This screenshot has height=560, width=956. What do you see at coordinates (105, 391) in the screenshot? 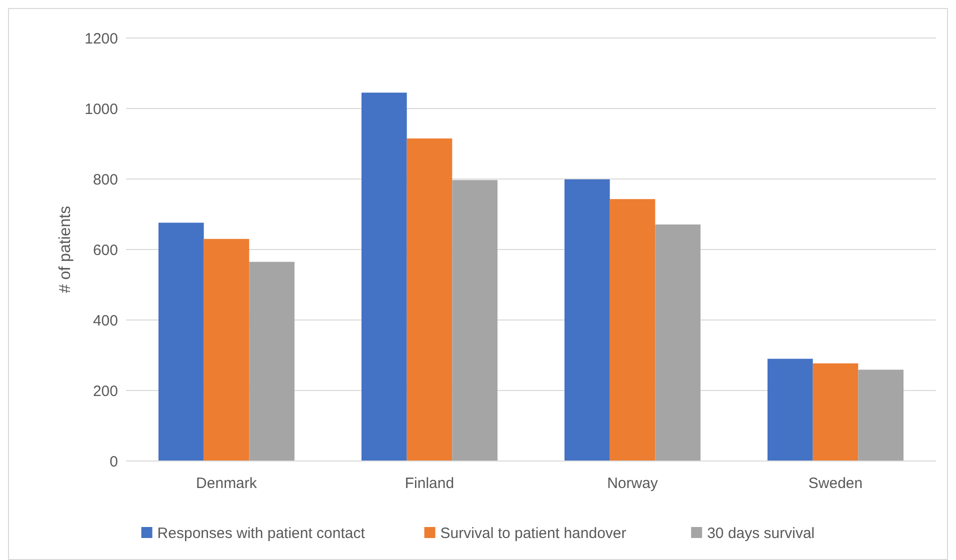
I see `y-tick-label: 200` at bounding box center [105, 391].